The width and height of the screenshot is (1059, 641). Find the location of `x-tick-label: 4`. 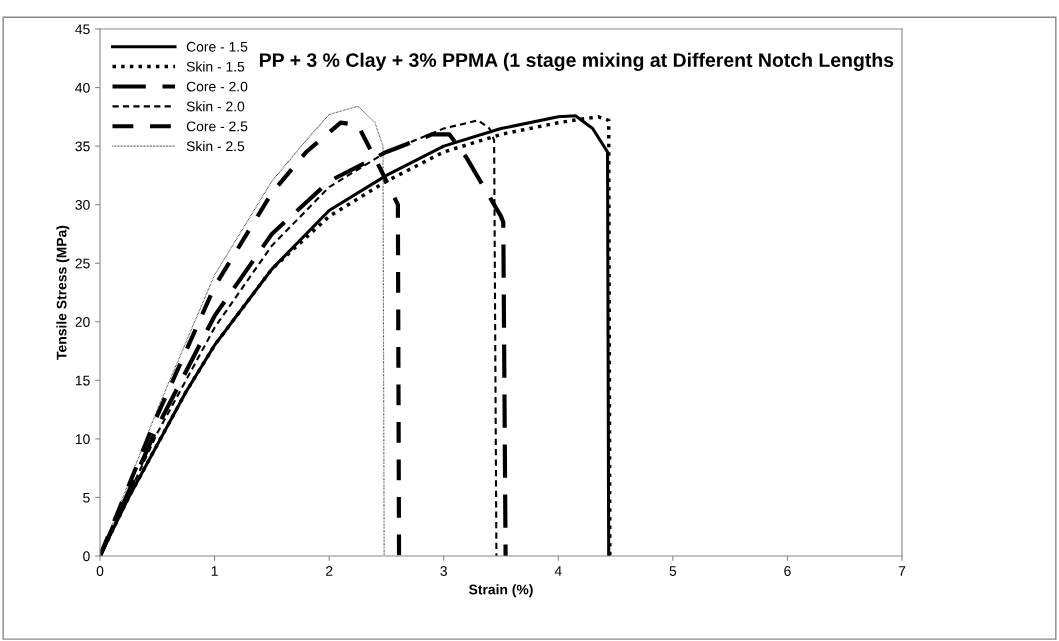

x-tick-label: 4 is located at coordinates (558, 571).